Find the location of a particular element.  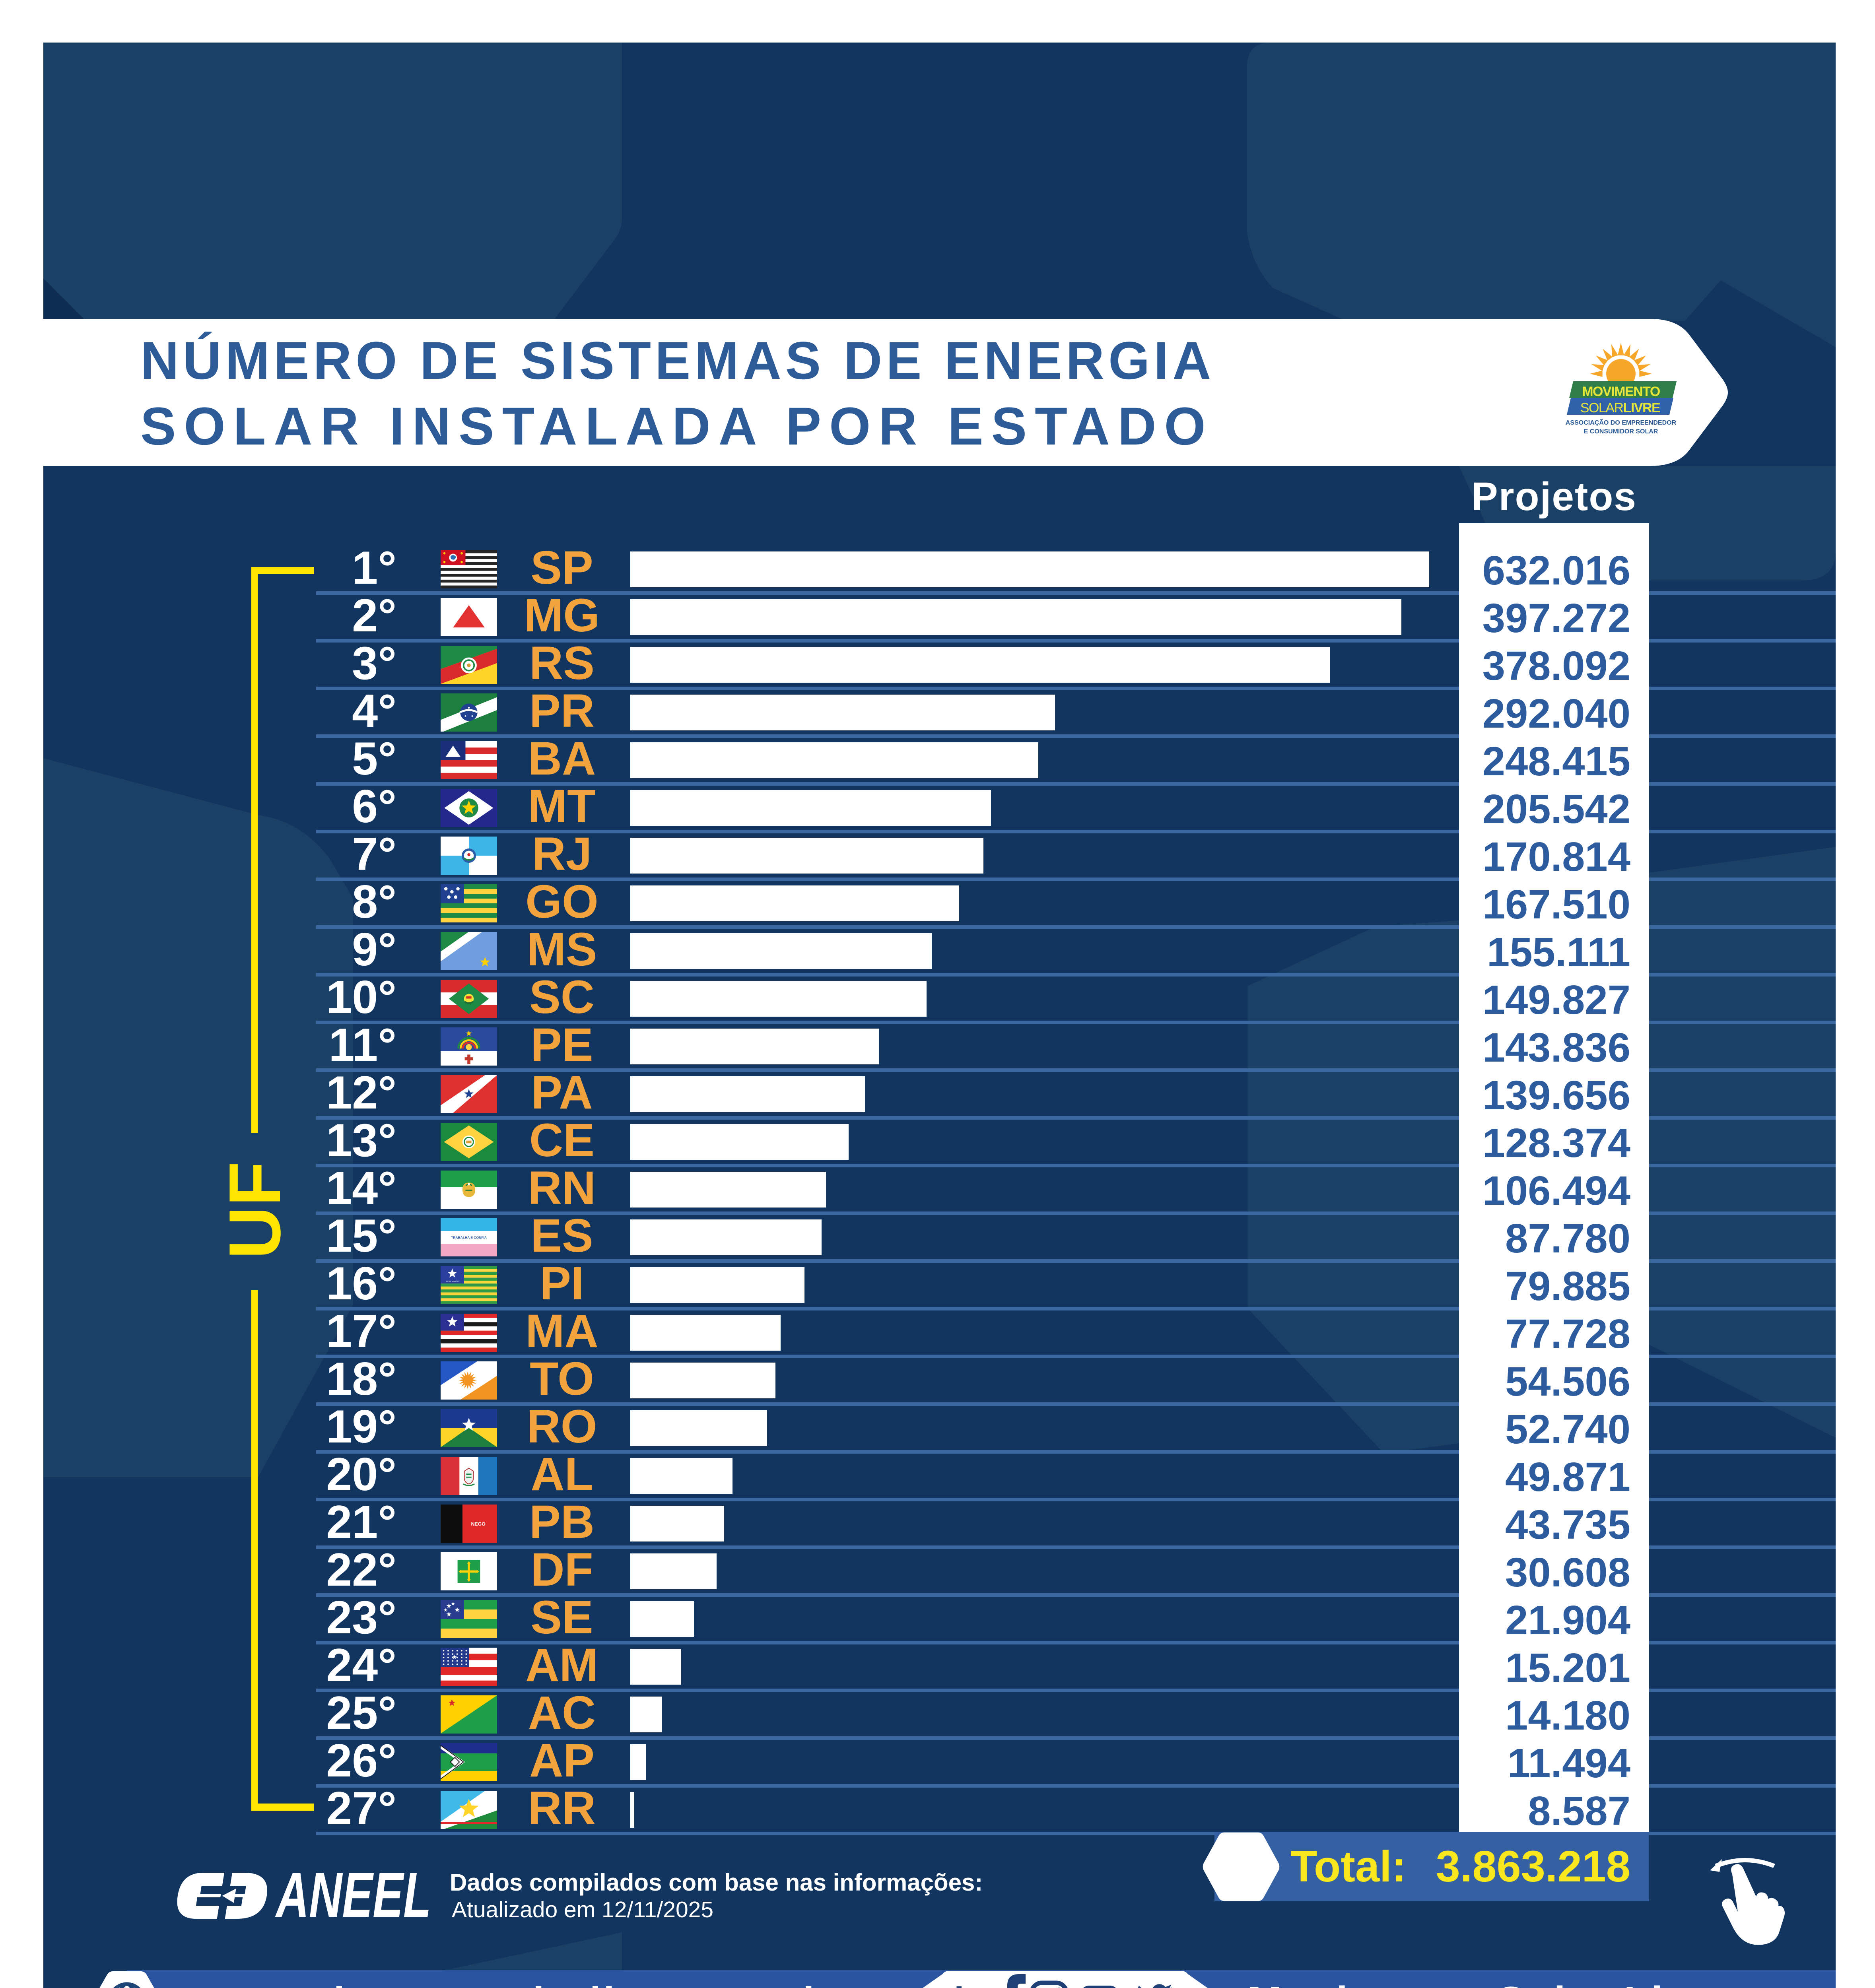

svg-text: MOVIMENTO is located at coordinates (1621, 391).